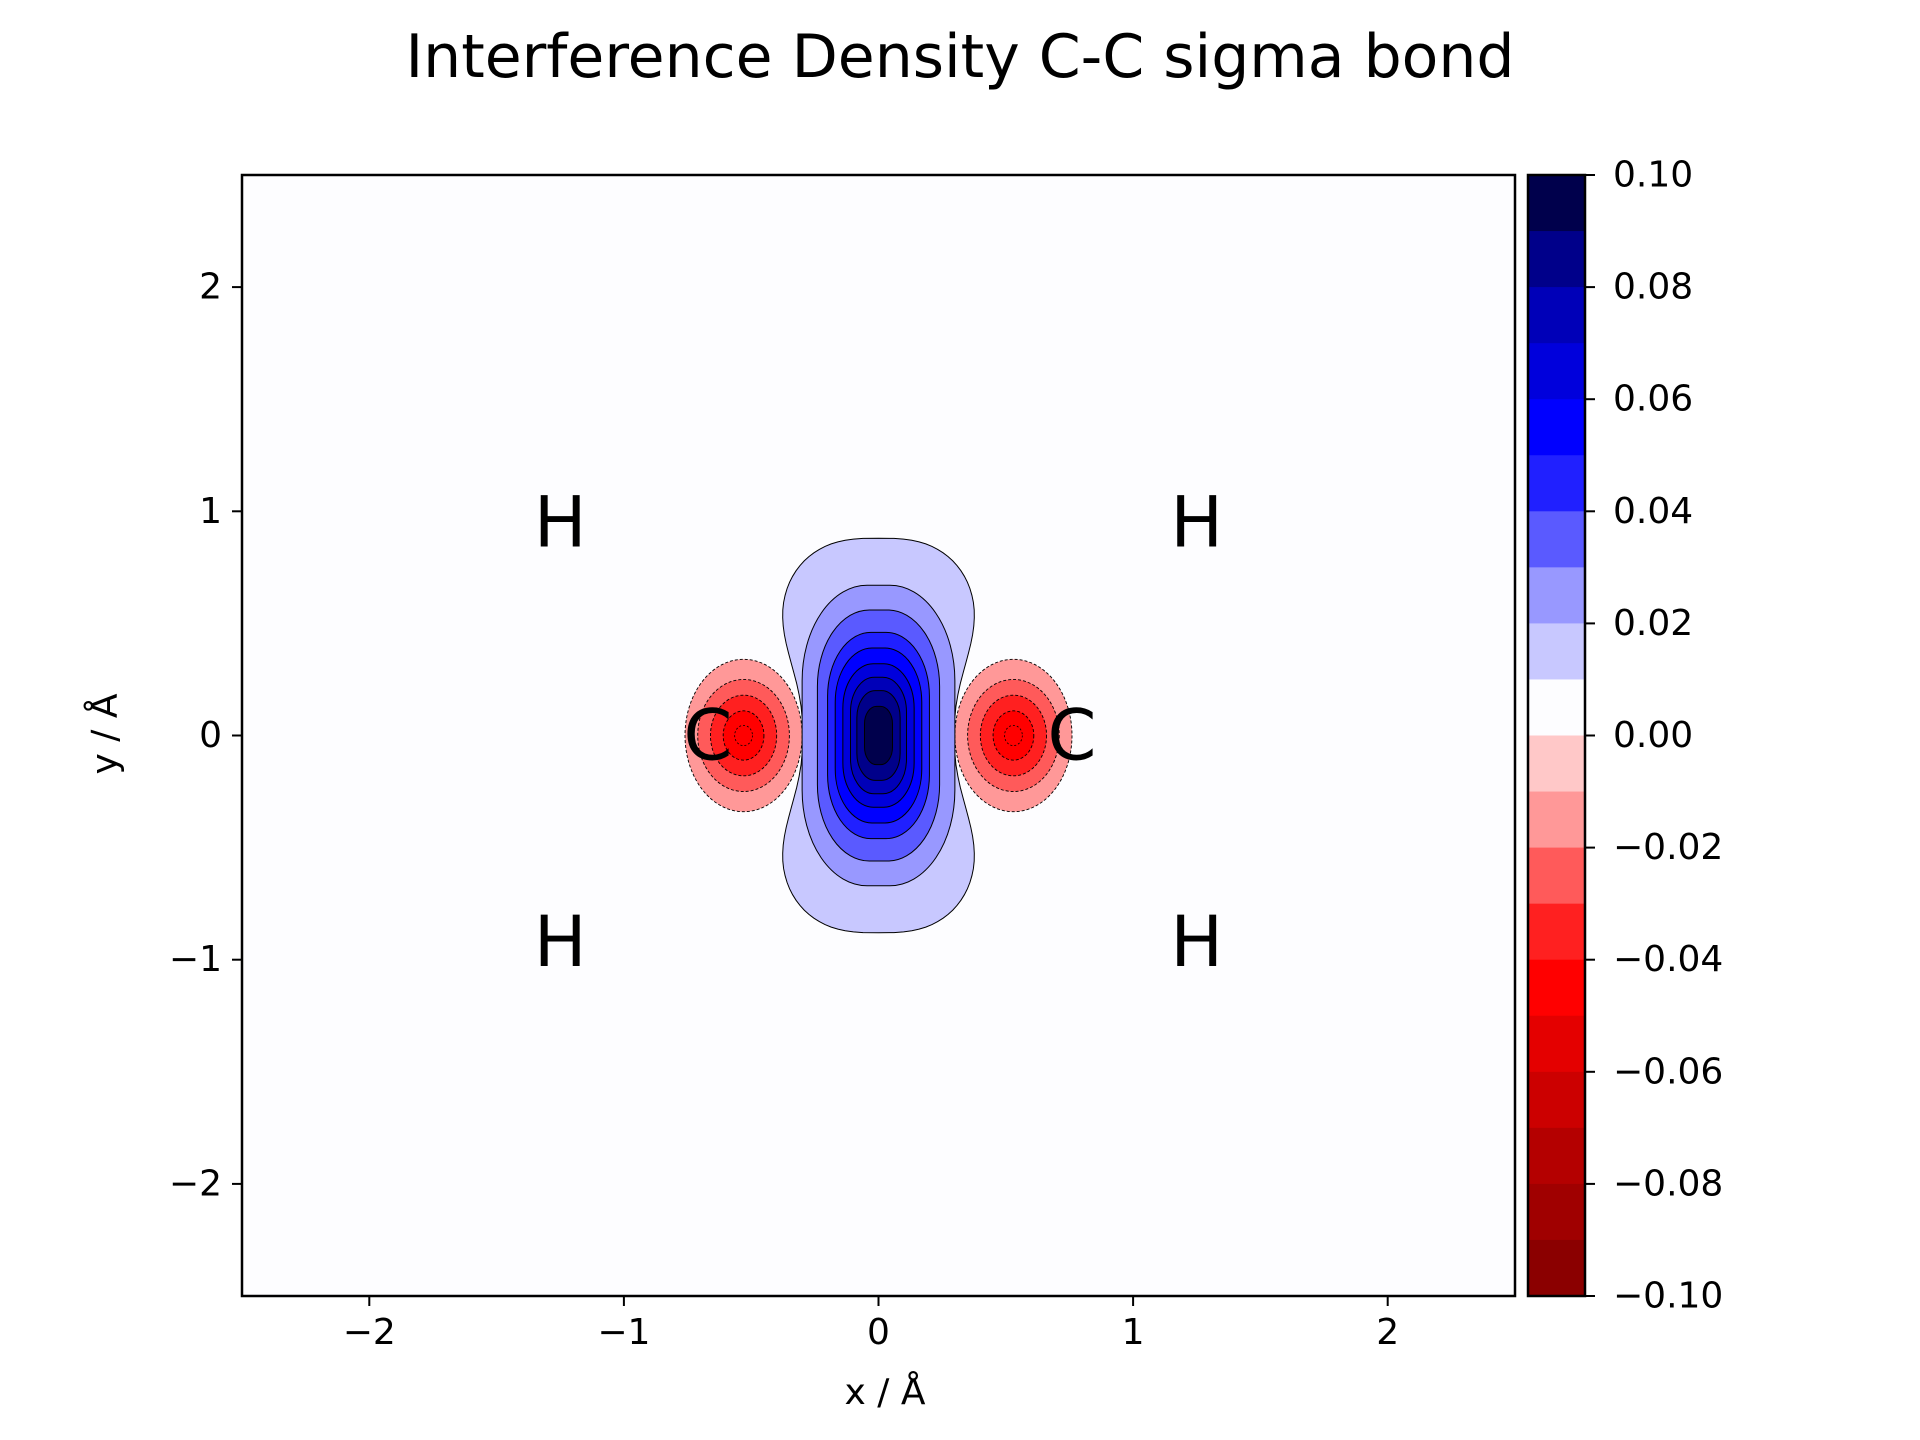  What do you see at coordinates (1013, 735) in the screenshot?
I see `negative-contour-right-core` at bounding box center [1013, 735].